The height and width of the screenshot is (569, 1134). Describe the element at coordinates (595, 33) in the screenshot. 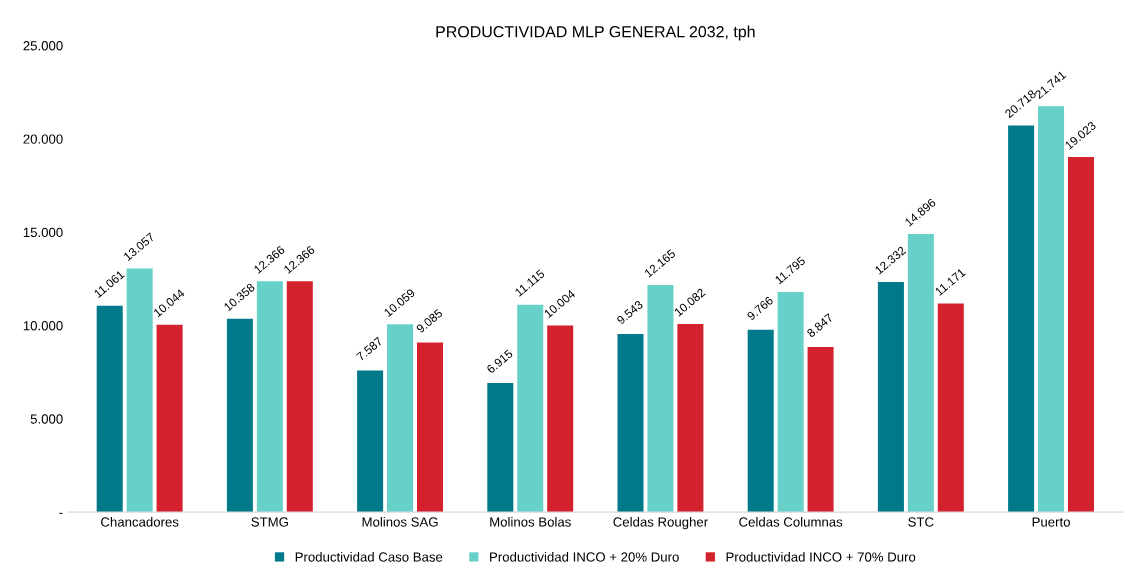

I see `chart-title: PRODUCTIVIDAD MLP GENERAL 2032, tph` at that location.